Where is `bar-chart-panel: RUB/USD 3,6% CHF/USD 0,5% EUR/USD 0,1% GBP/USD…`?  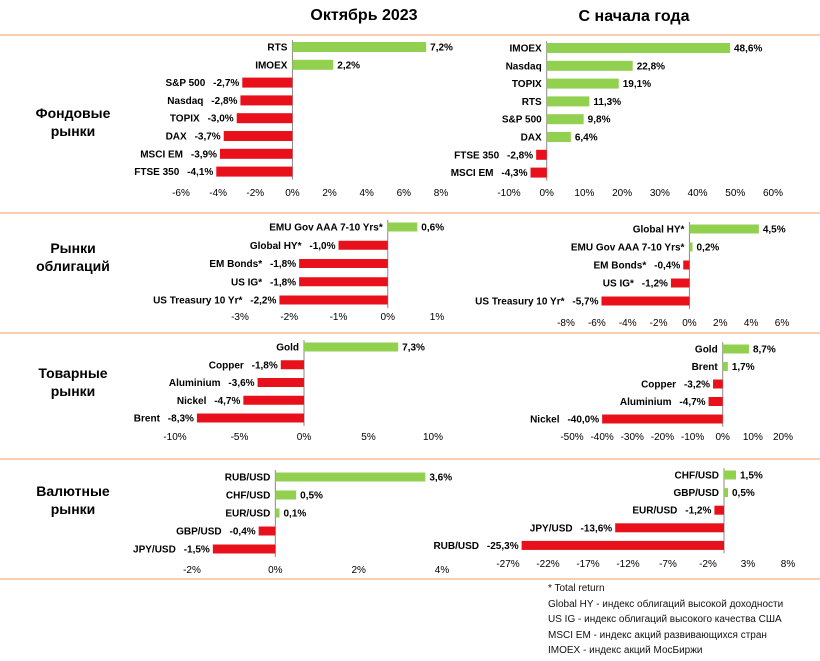
bar-chart-panel: RUB/USD 3,6% CHF/USD 0,5% EUR/USD 0,1% GBP/USD… is located at coordinates (292, 523).